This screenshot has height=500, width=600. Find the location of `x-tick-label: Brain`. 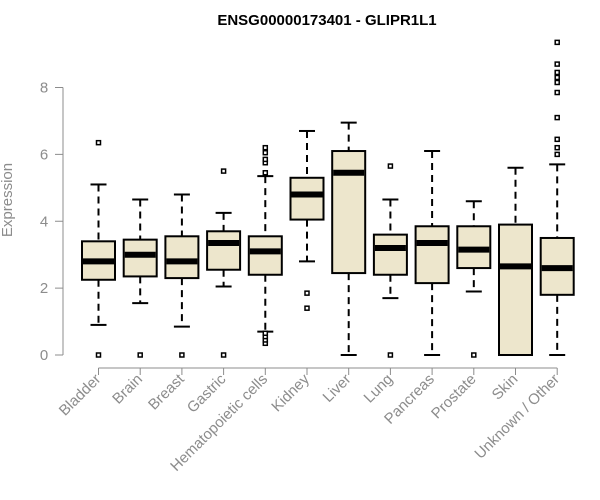

x-tick-label: Brain is located at coordinates (127, 389).